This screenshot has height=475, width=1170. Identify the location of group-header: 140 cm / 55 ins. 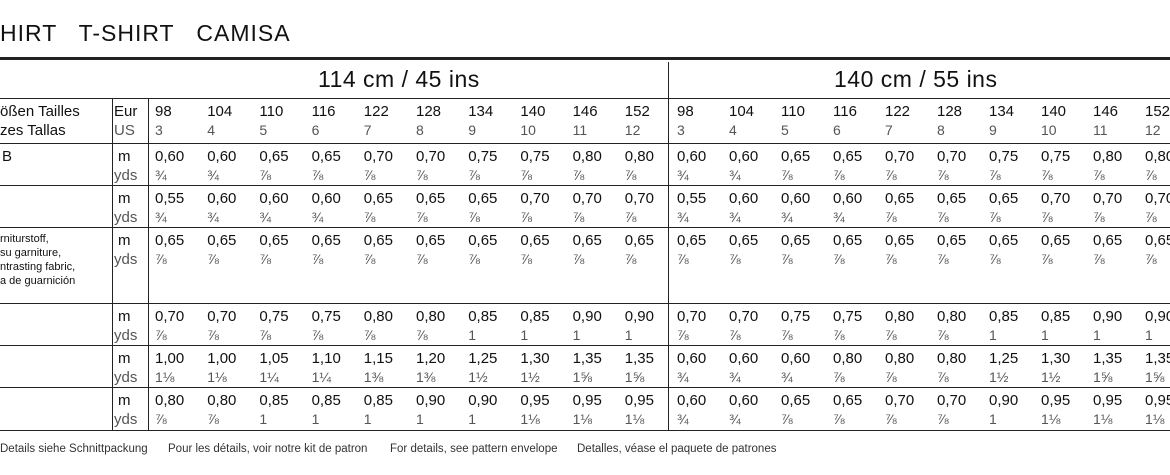
(916, 79).